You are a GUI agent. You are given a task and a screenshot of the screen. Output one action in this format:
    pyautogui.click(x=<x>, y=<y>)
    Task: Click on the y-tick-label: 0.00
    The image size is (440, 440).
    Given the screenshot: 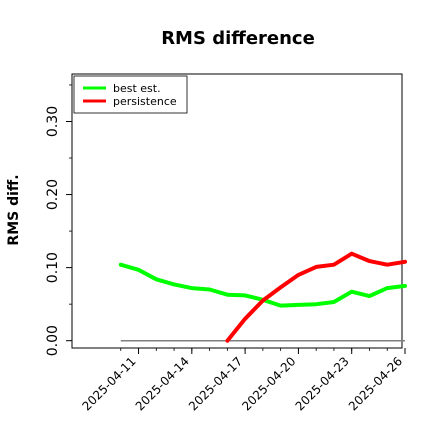 What is the action you would take?
    pyautogui.click(x=53, y=340)
    